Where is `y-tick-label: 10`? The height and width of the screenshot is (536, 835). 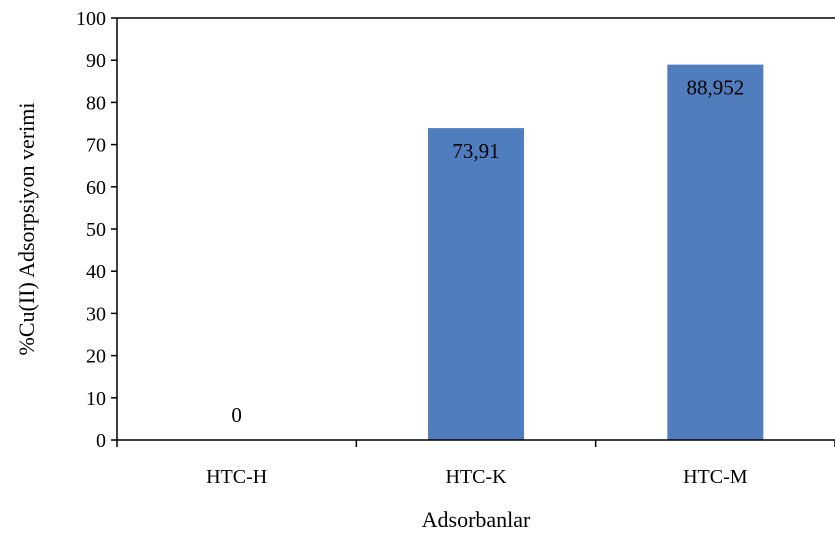 y-tick-label: 10 is located at coordinates (96, 399).